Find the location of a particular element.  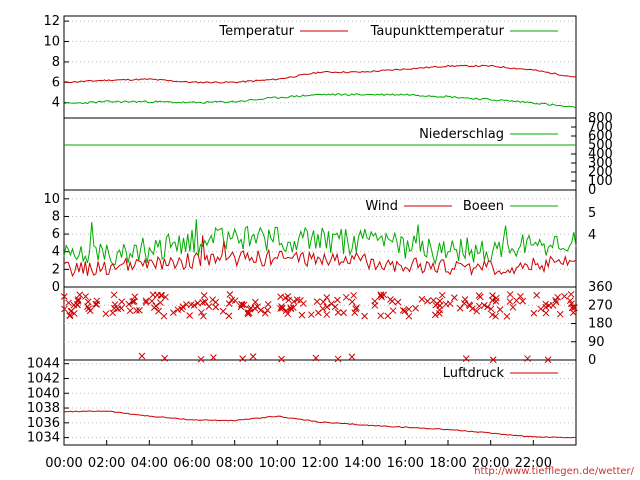

x-tick-label: 02:00 is located at coordinates (106, 463).